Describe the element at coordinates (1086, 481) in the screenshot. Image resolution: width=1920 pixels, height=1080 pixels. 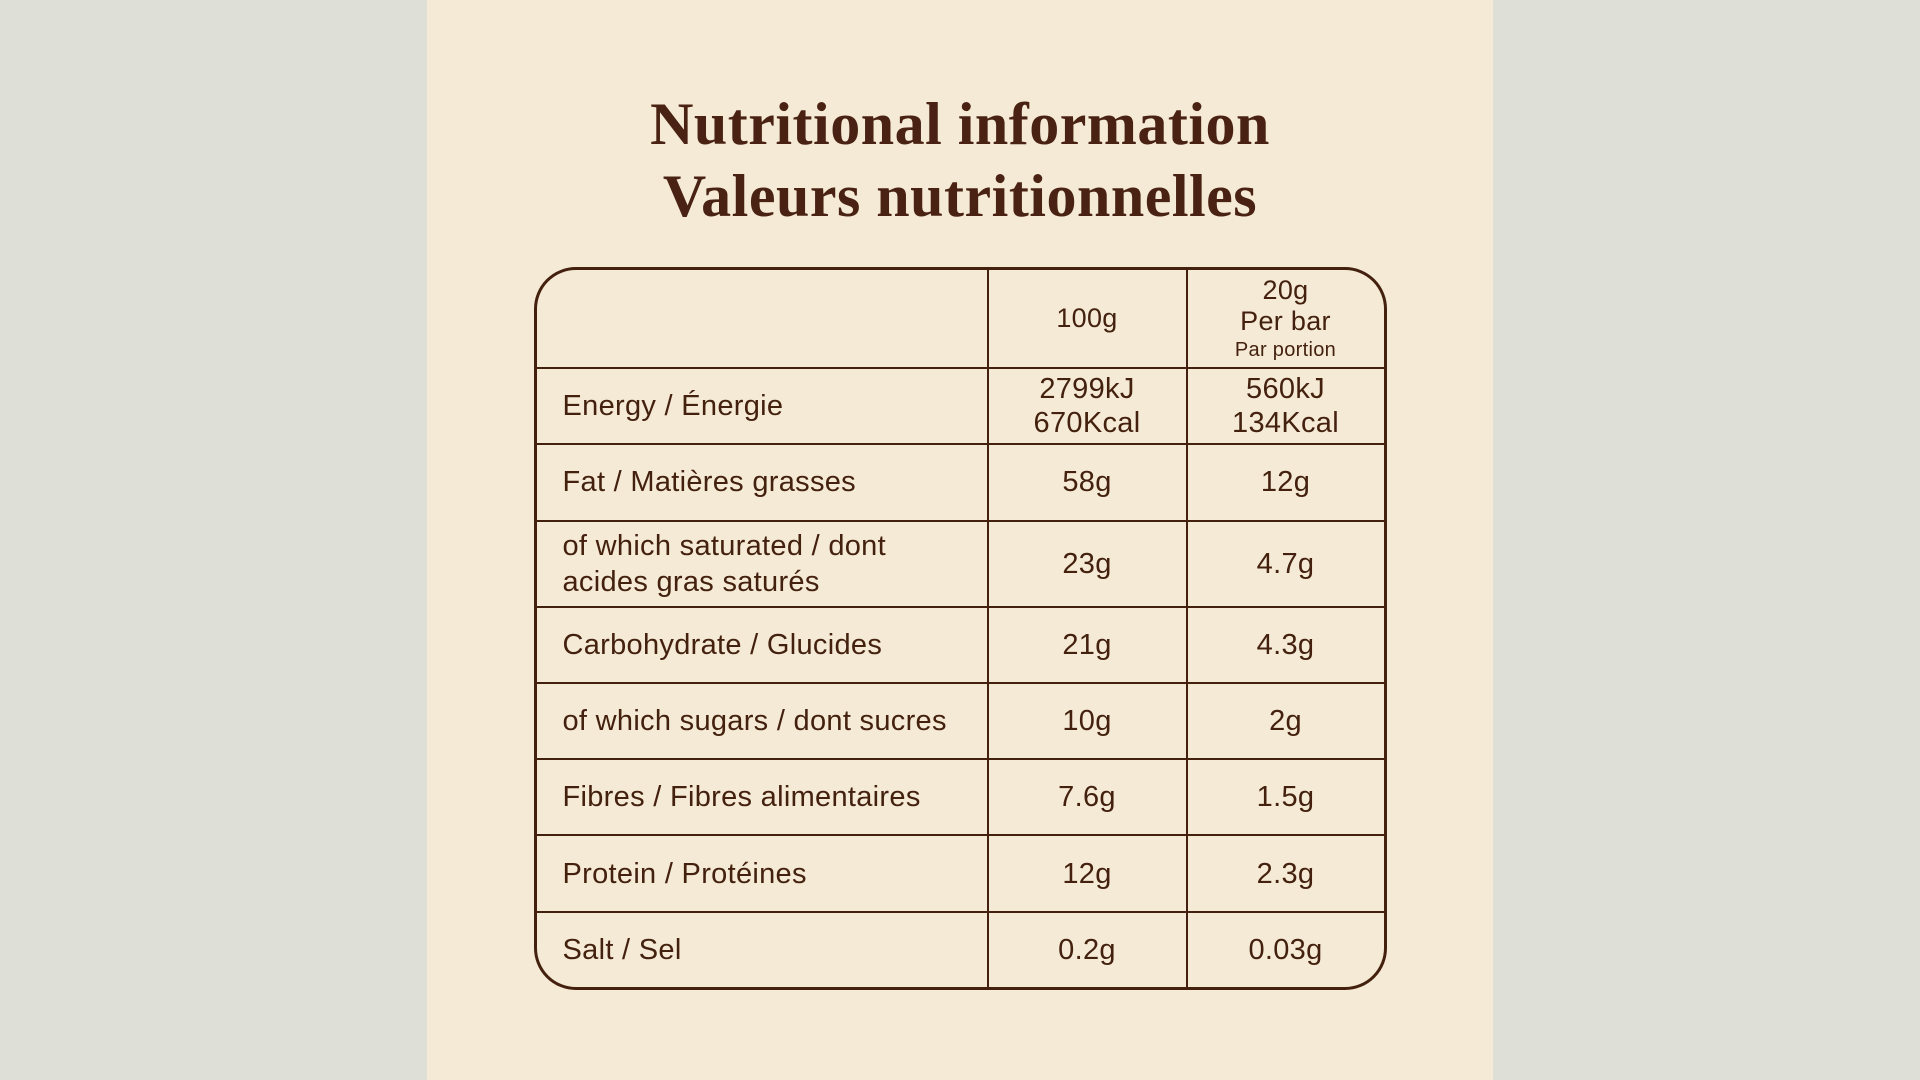
I see `value-100g-fat: 58g` at that location.